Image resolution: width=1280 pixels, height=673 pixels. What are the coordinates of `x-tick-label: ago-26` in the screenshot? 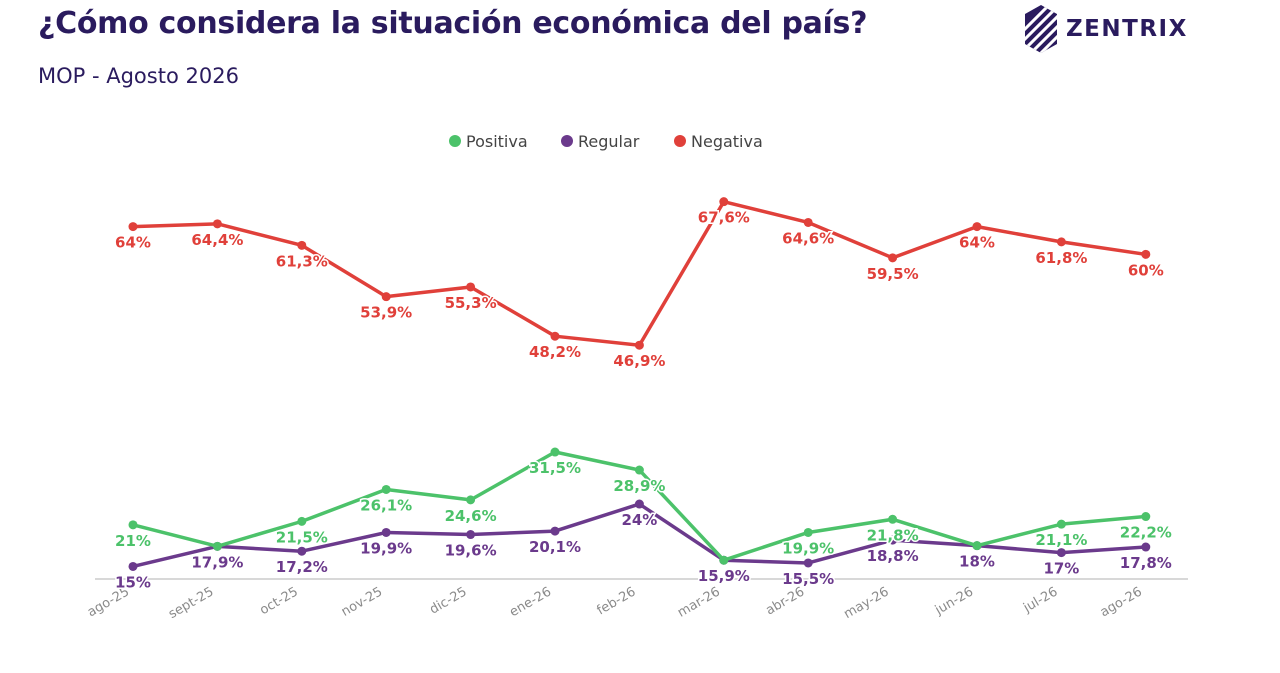 It's located at (1121, 602).